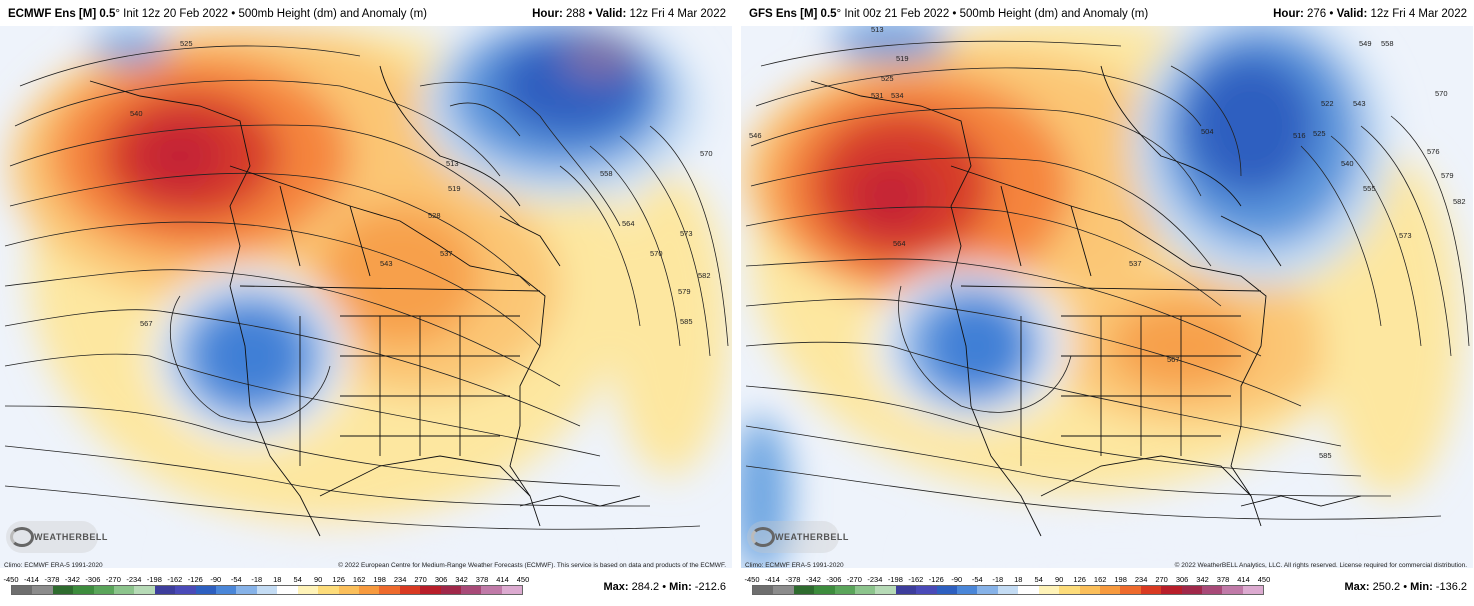 Image resolution: width=1474 pixels, height=606 pixels. Describe the element at coordinates (710, 587) in the screenshot. I see `min-value: -212.6` at that location.